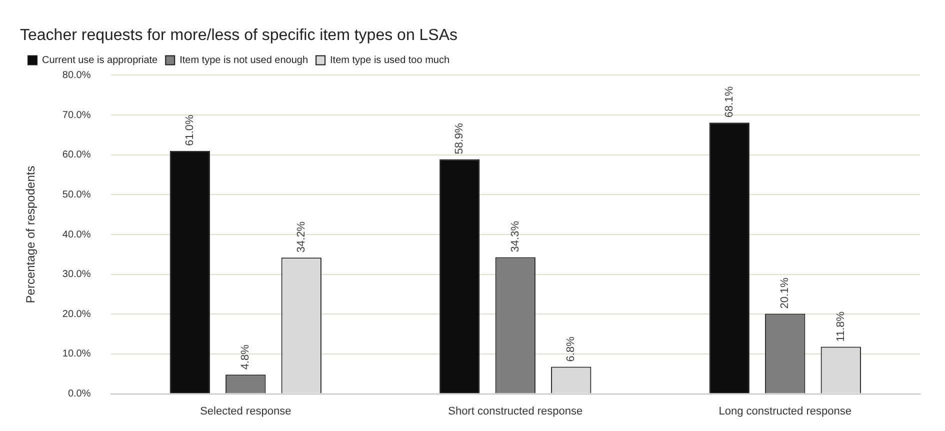 This screenshot has height=431, width=945. What do you see at coordinates (515, 236) in the screenshot?
I see `data-label: 34.3%` at bounding box center [515, 236].